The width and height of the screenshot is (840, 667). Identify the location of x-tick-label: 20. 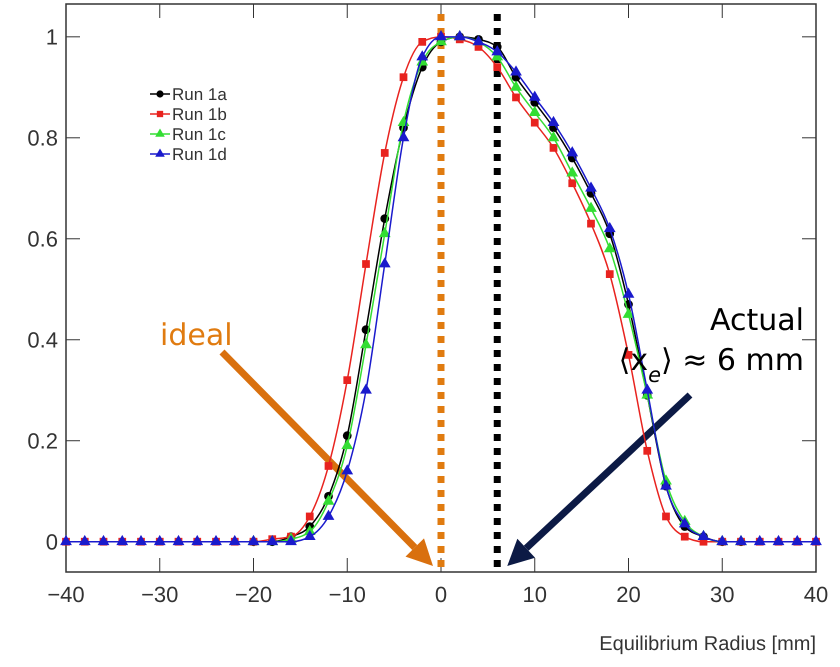
(628, 594).